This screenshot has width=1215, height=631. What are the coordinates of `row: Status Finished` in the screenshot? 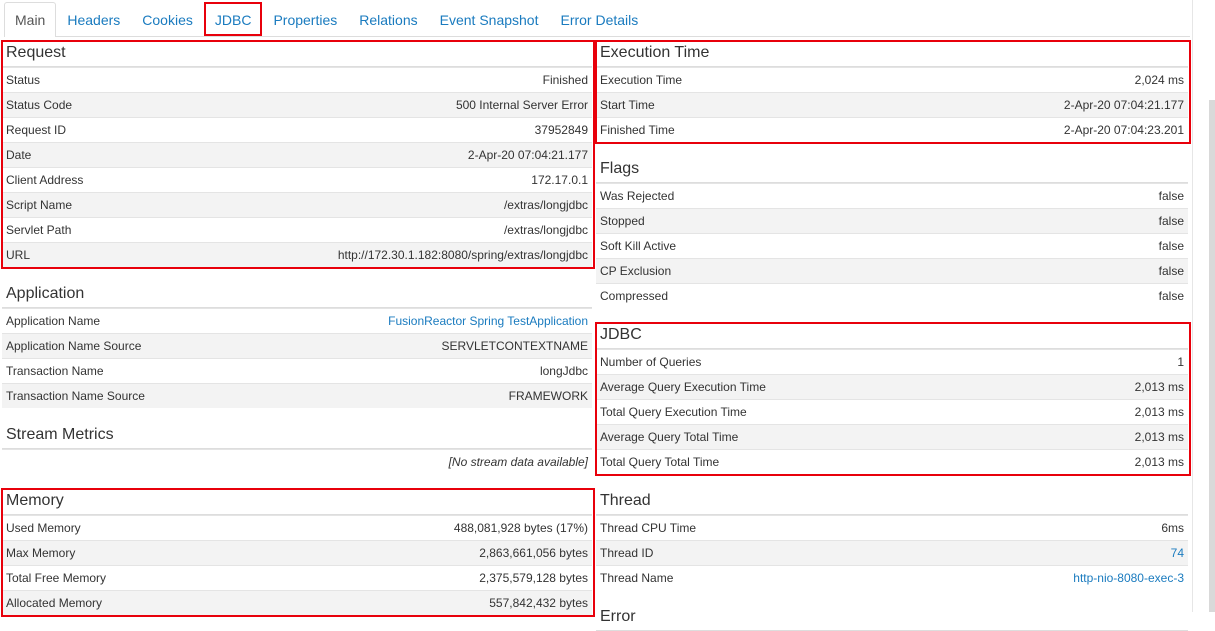 It's located at (297, 79).